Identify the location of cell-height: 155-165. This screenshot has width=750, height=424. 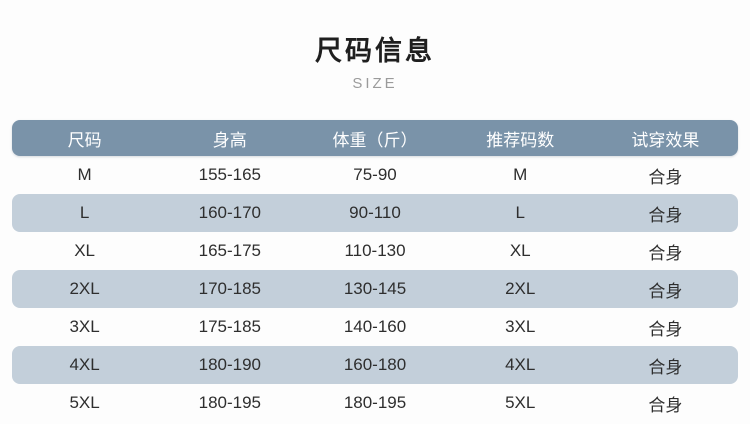
(229, 175).